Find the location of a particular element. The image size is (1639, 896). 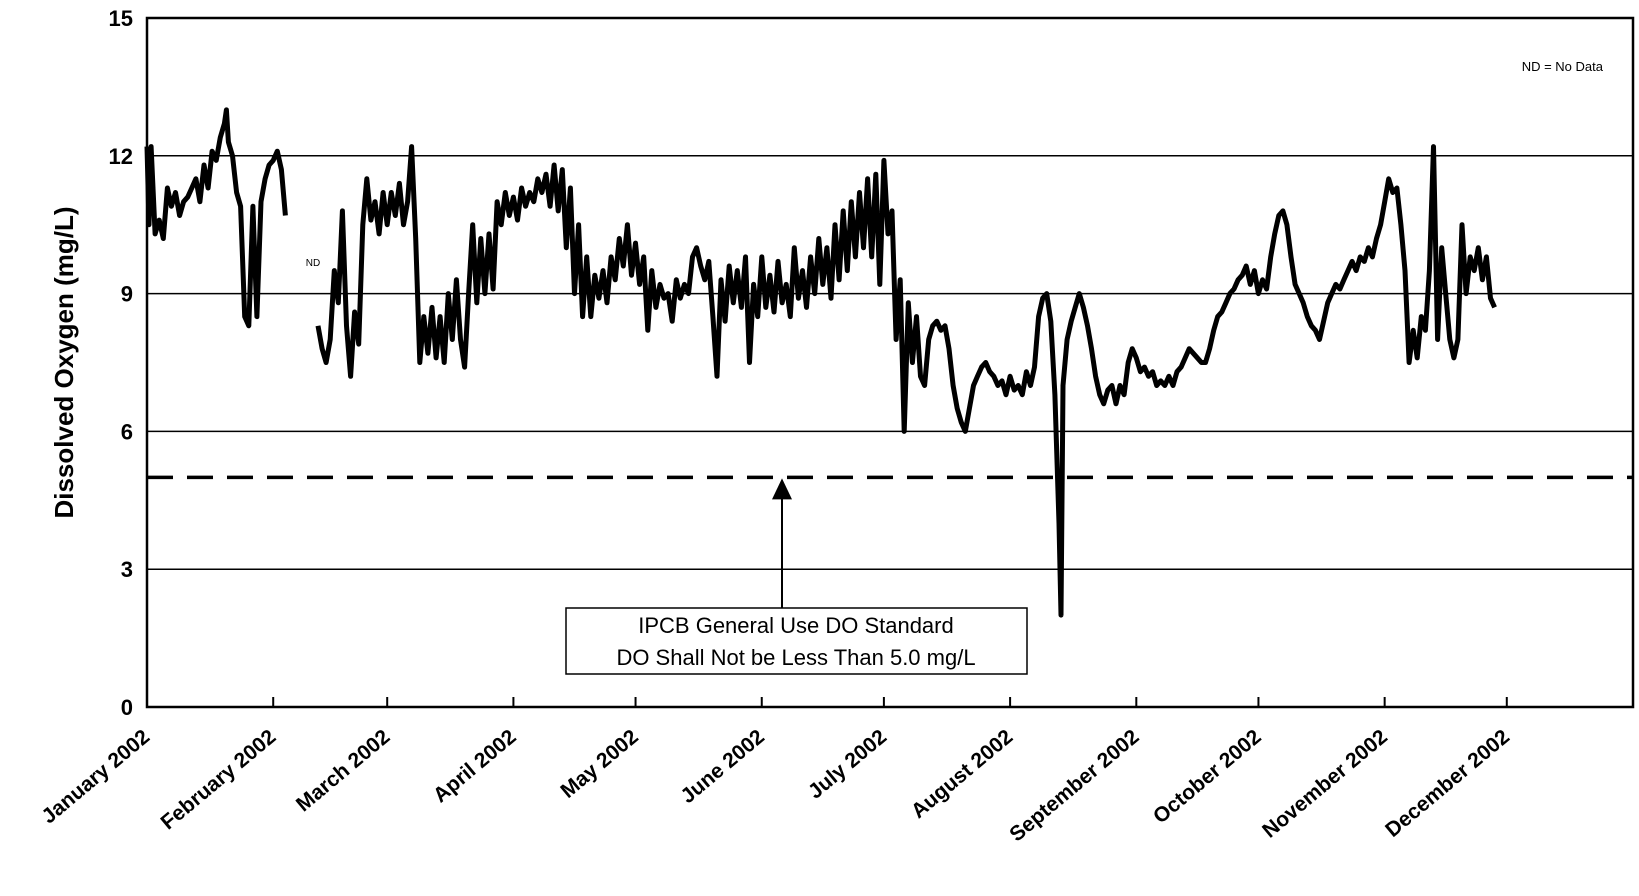

callout-text-line1: IPCB General Use DO Standard is located at coordinates (795, 625).